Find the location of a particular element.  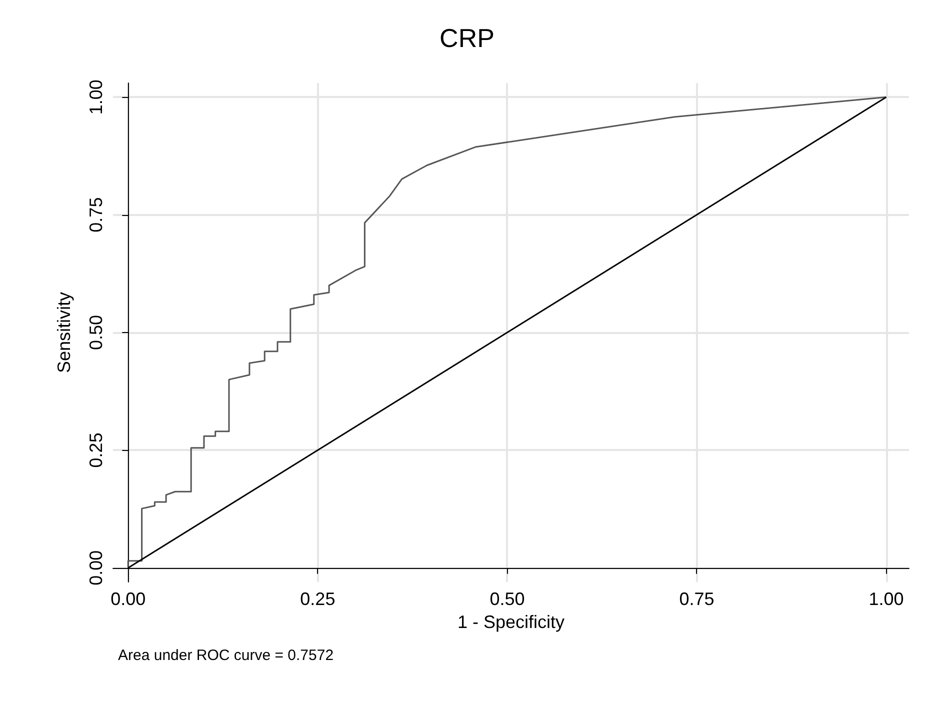

x-axis-title: 1 - Specificity is located at coordinates (511, 622).